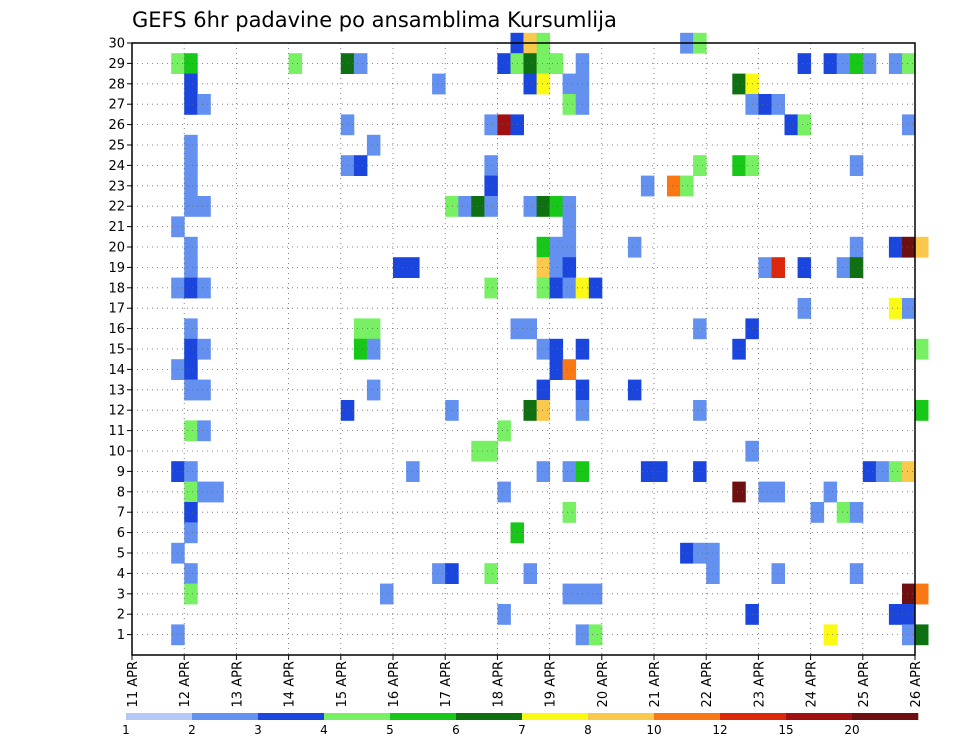  What do you see at coordinates (812, 684) in the screenshot?
I see `x-tick-label: 24 APR` at bounding box center [812, 684].